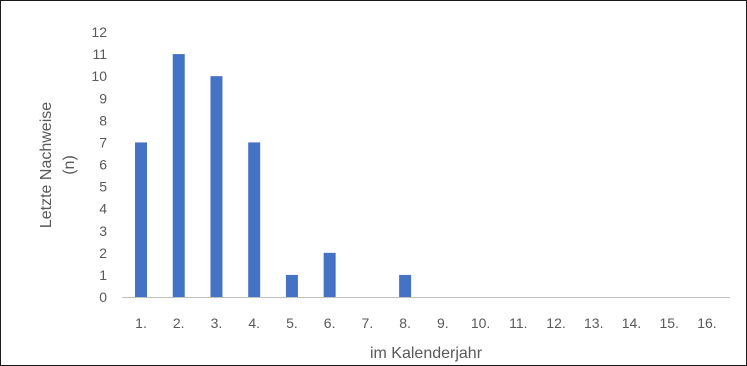 The height and width of the screenshot is (366, 747). What do you see at coordinates (103, 98) in the screenshot?
I see `y-tick-label: 9` at bounding box center [103, 98].